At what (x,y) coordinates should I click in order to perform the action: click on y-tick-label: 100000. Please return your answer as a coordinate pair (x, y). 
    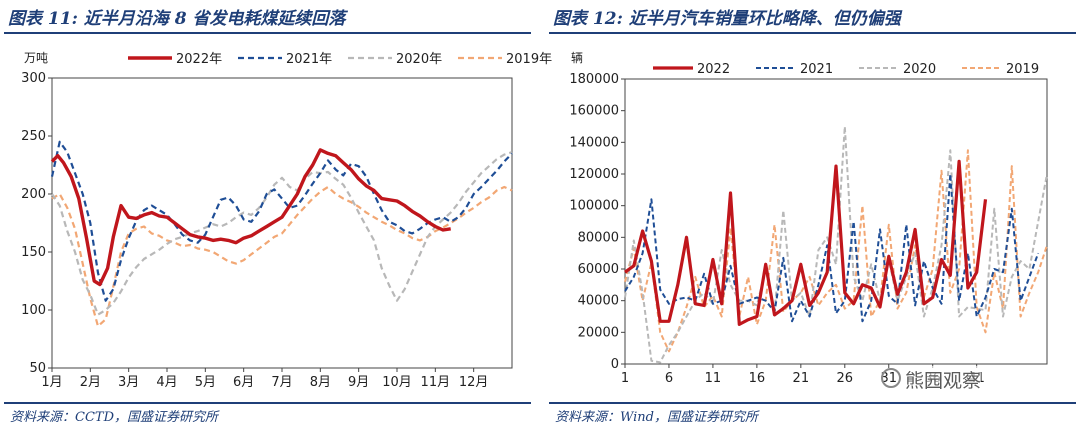
    Looking at the image, I should click on (594, 206).